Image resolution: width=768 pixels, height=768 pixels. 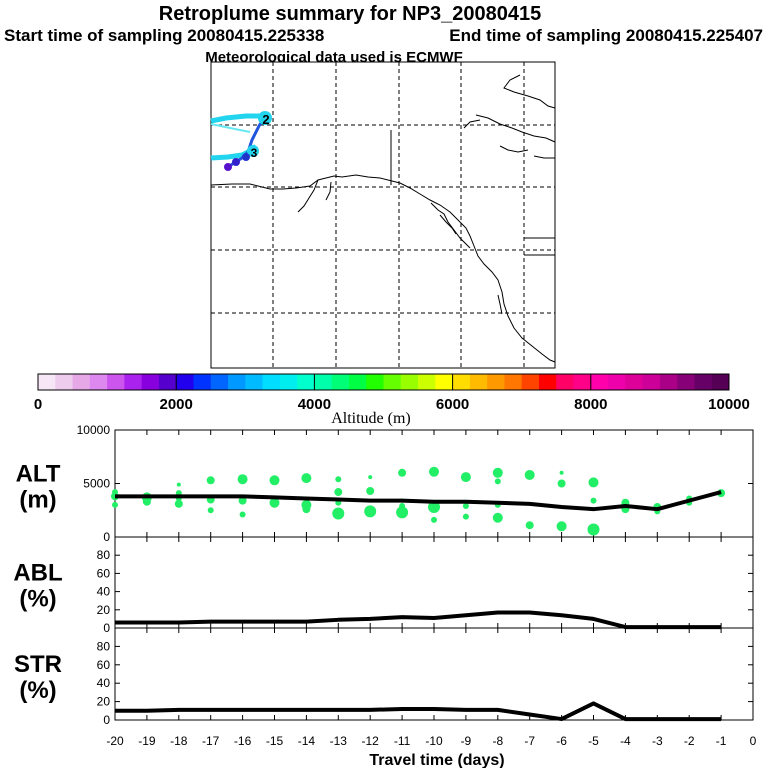 What do you see at coordinates (246, 157) in the screenshot?
I see `trajectory-point` at bounding box center [246, 157].